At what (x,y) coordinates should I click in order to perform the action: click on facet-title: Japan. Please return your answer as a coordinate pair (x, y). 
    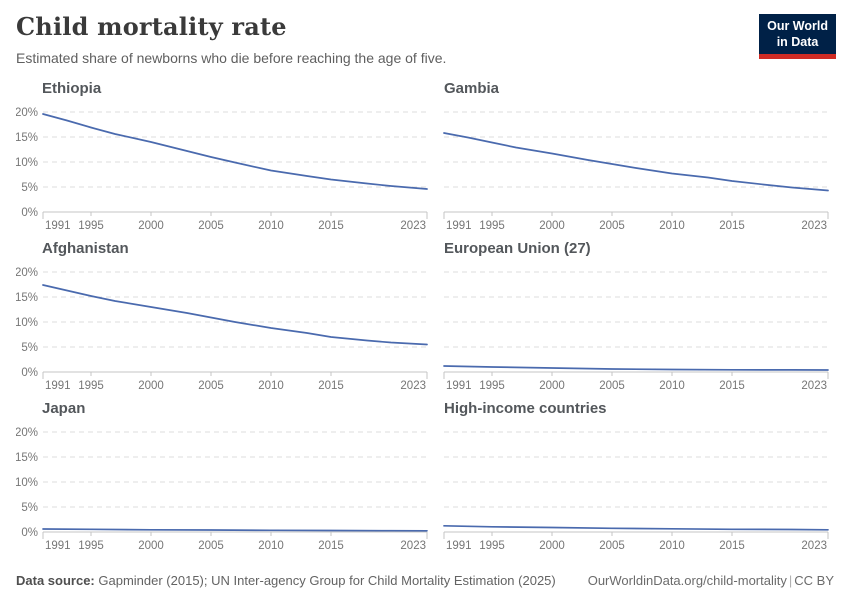
    Looking at the image, I should click on (64, 408).